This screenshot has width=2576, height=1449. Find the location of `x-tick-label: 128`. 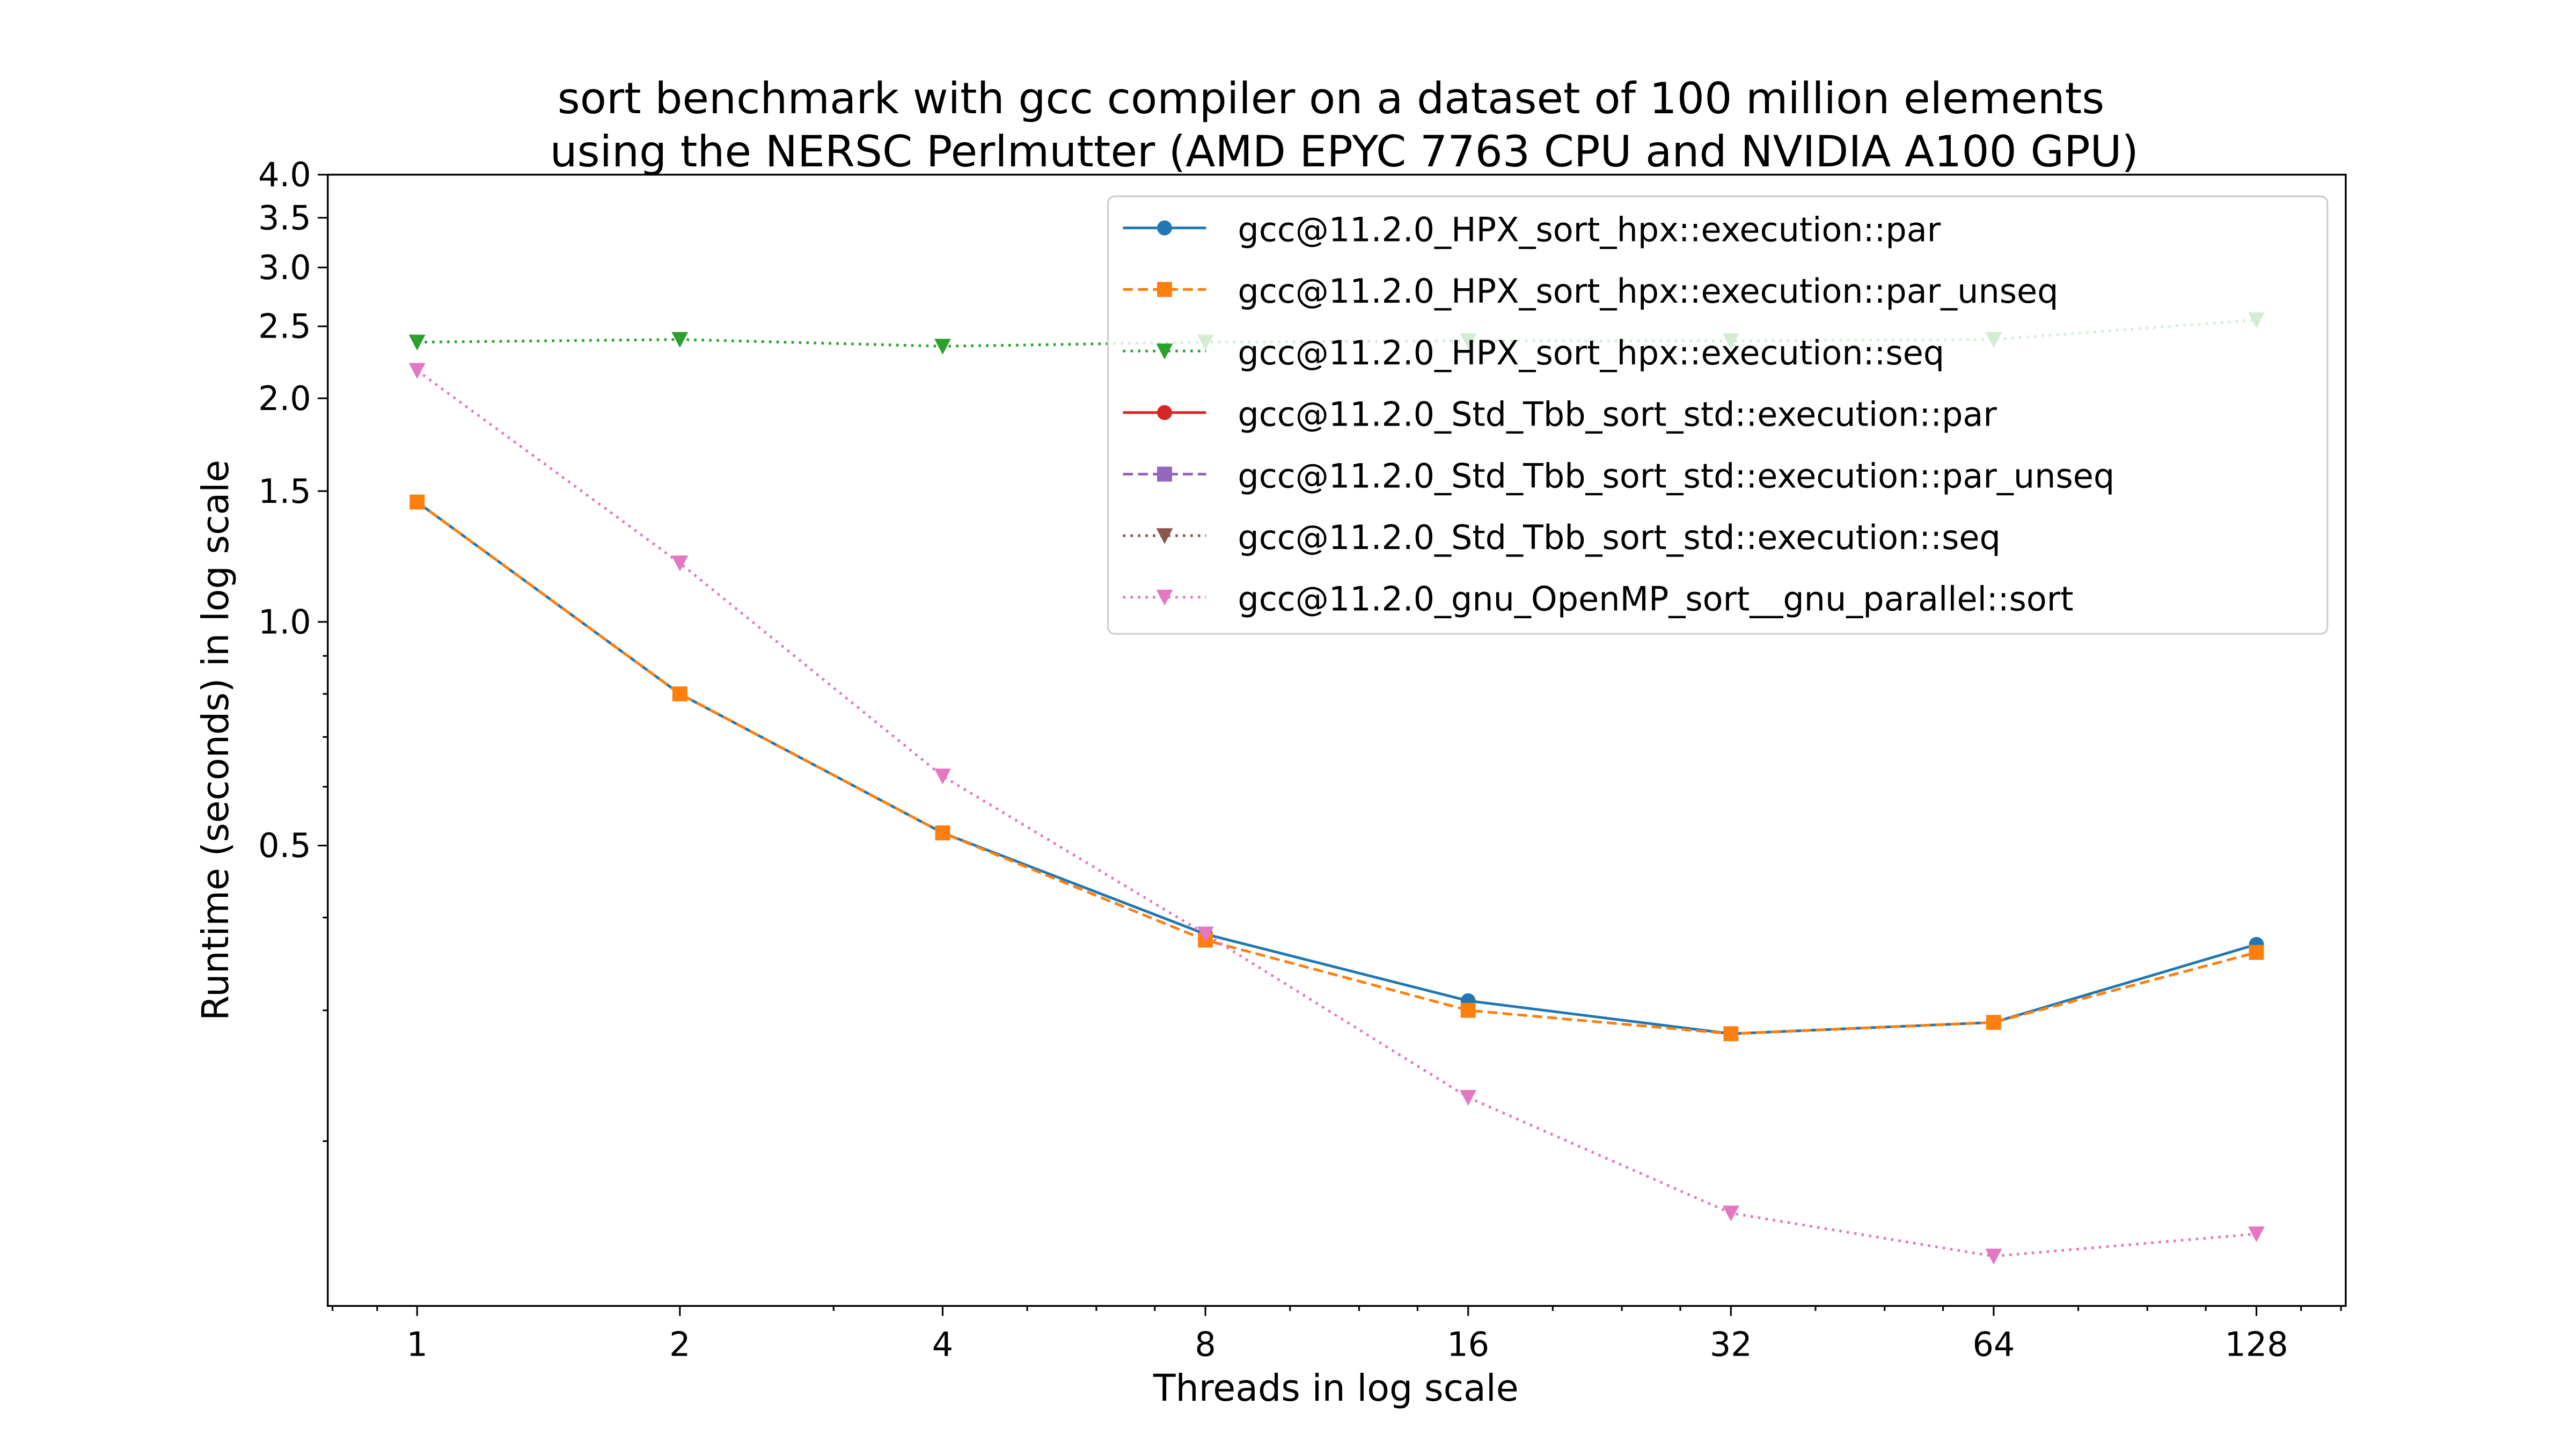

x-tick-label: 128 is located at coordinates (2256, 1344).